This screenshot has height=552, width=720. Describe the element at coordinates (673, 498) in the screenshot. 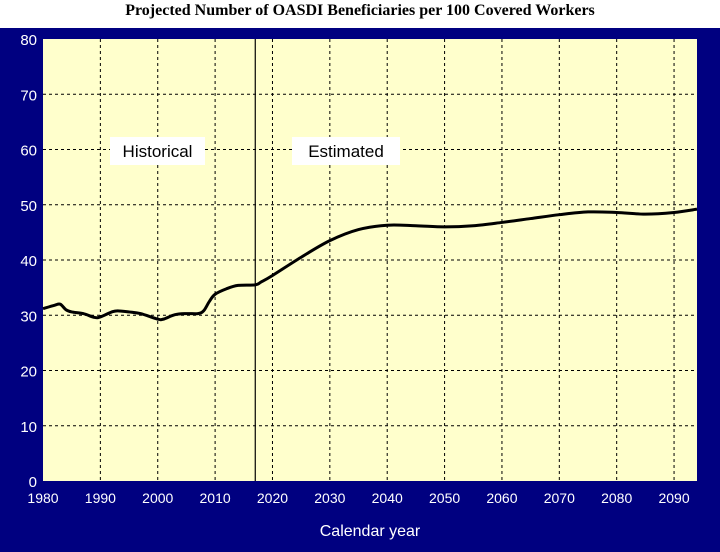

I see `x-tick-label: 2090` at that location.